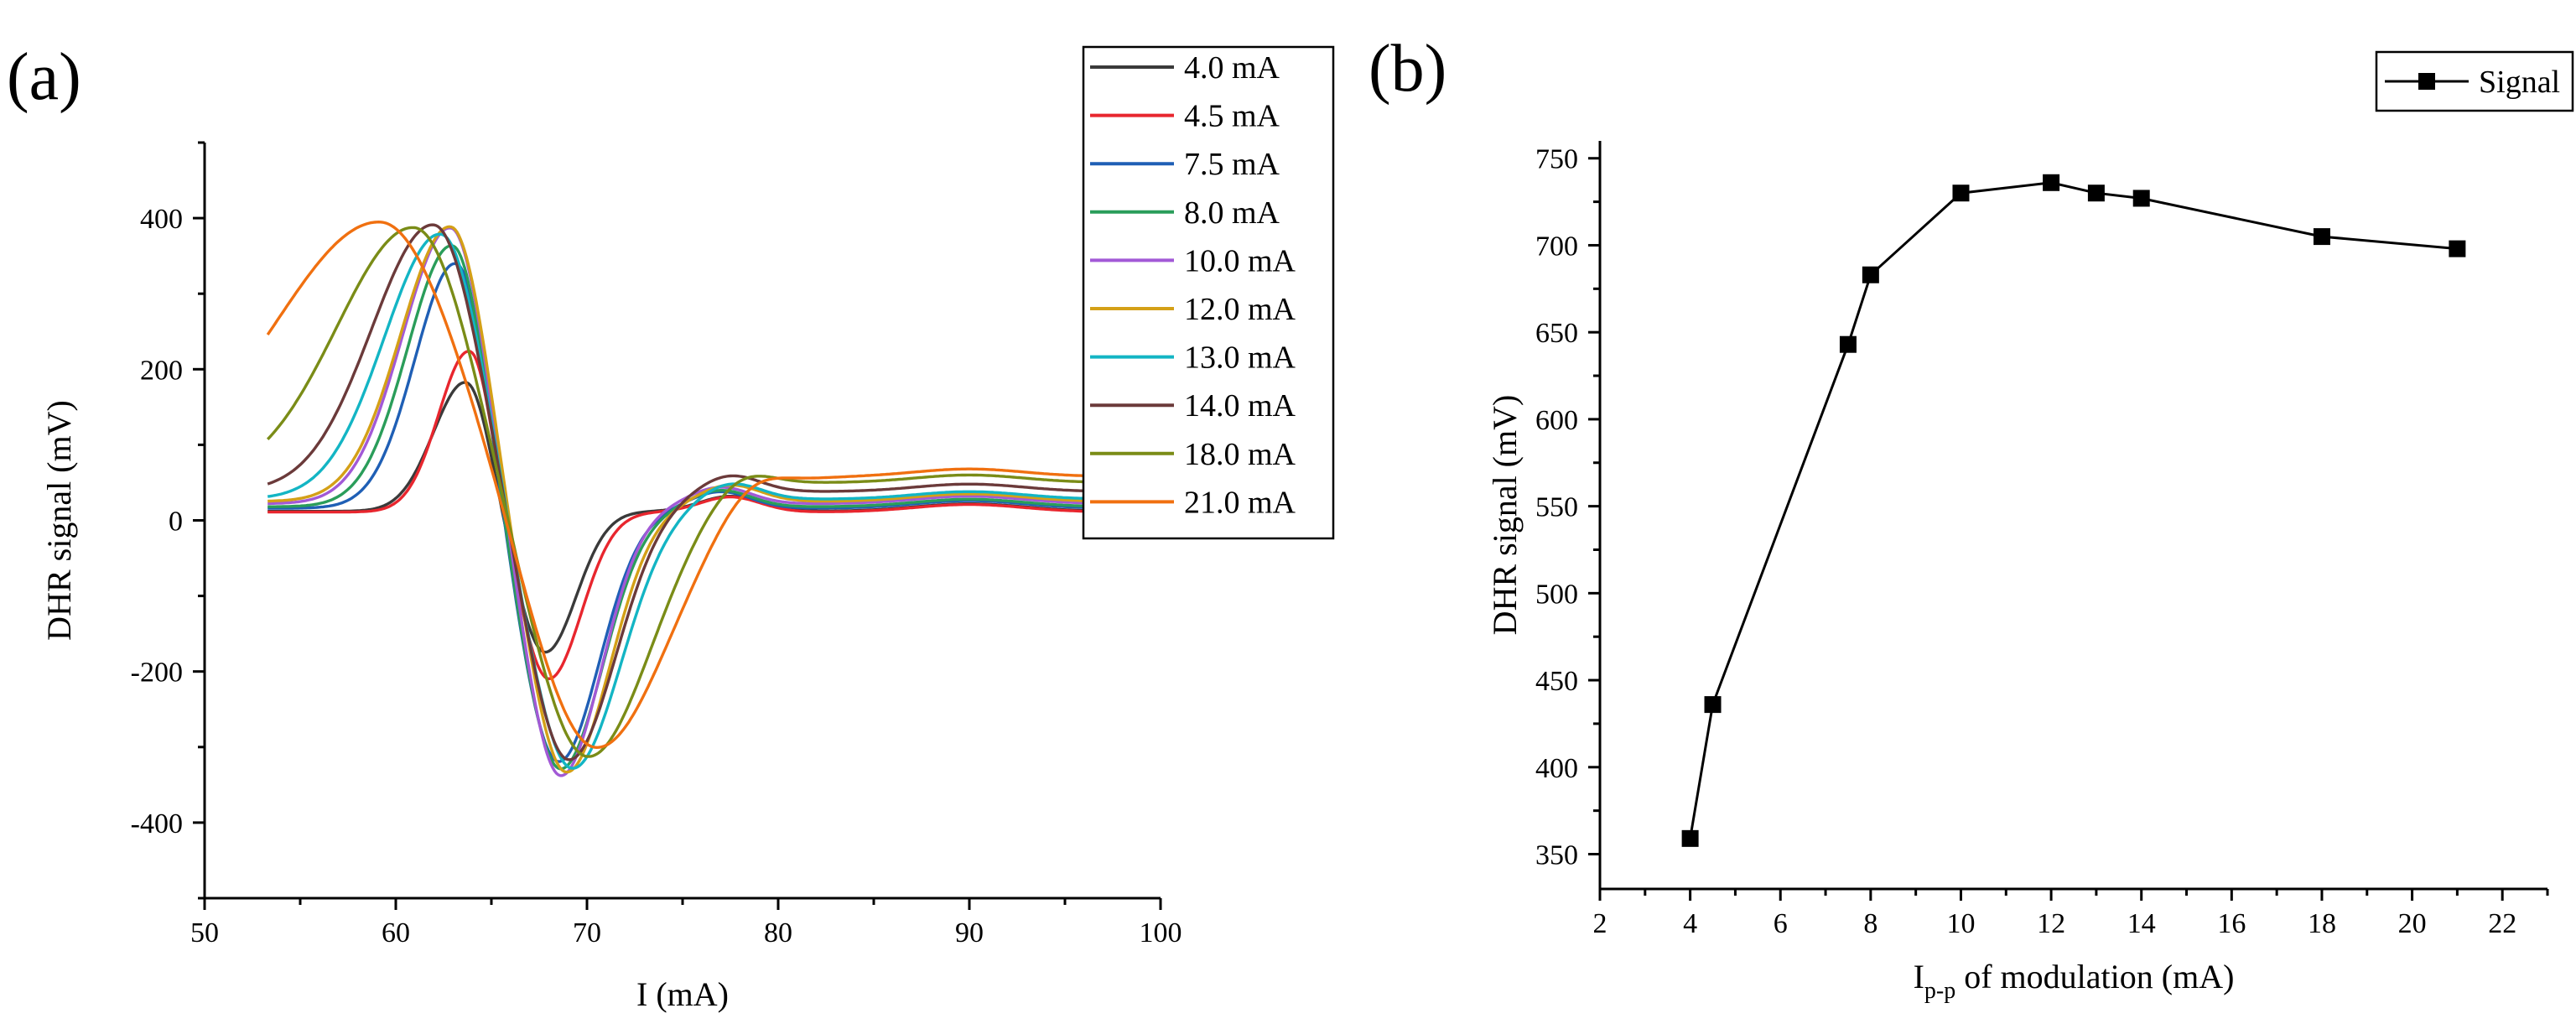 The image size is (2576, 1029). I want to click on panel-a-label: (a), so click(44, 77).